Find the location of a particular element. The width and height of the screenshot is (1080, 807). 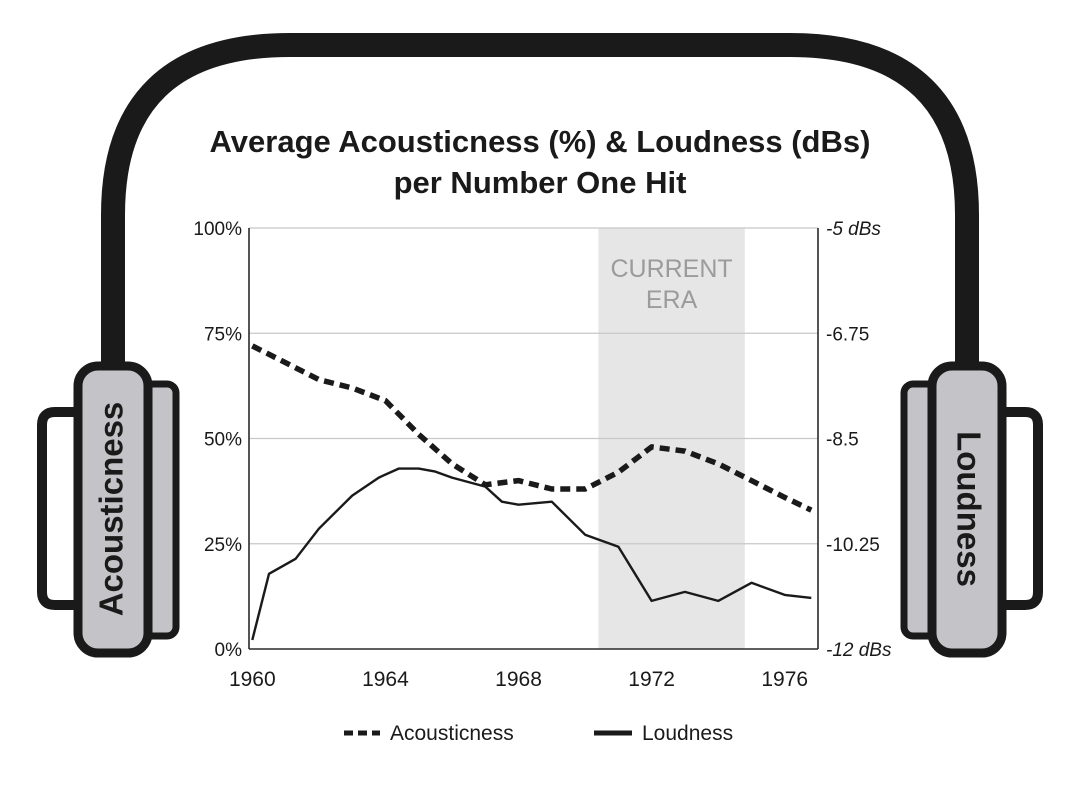

right-ear-label: Loudness is located at coordinates (968, 509).